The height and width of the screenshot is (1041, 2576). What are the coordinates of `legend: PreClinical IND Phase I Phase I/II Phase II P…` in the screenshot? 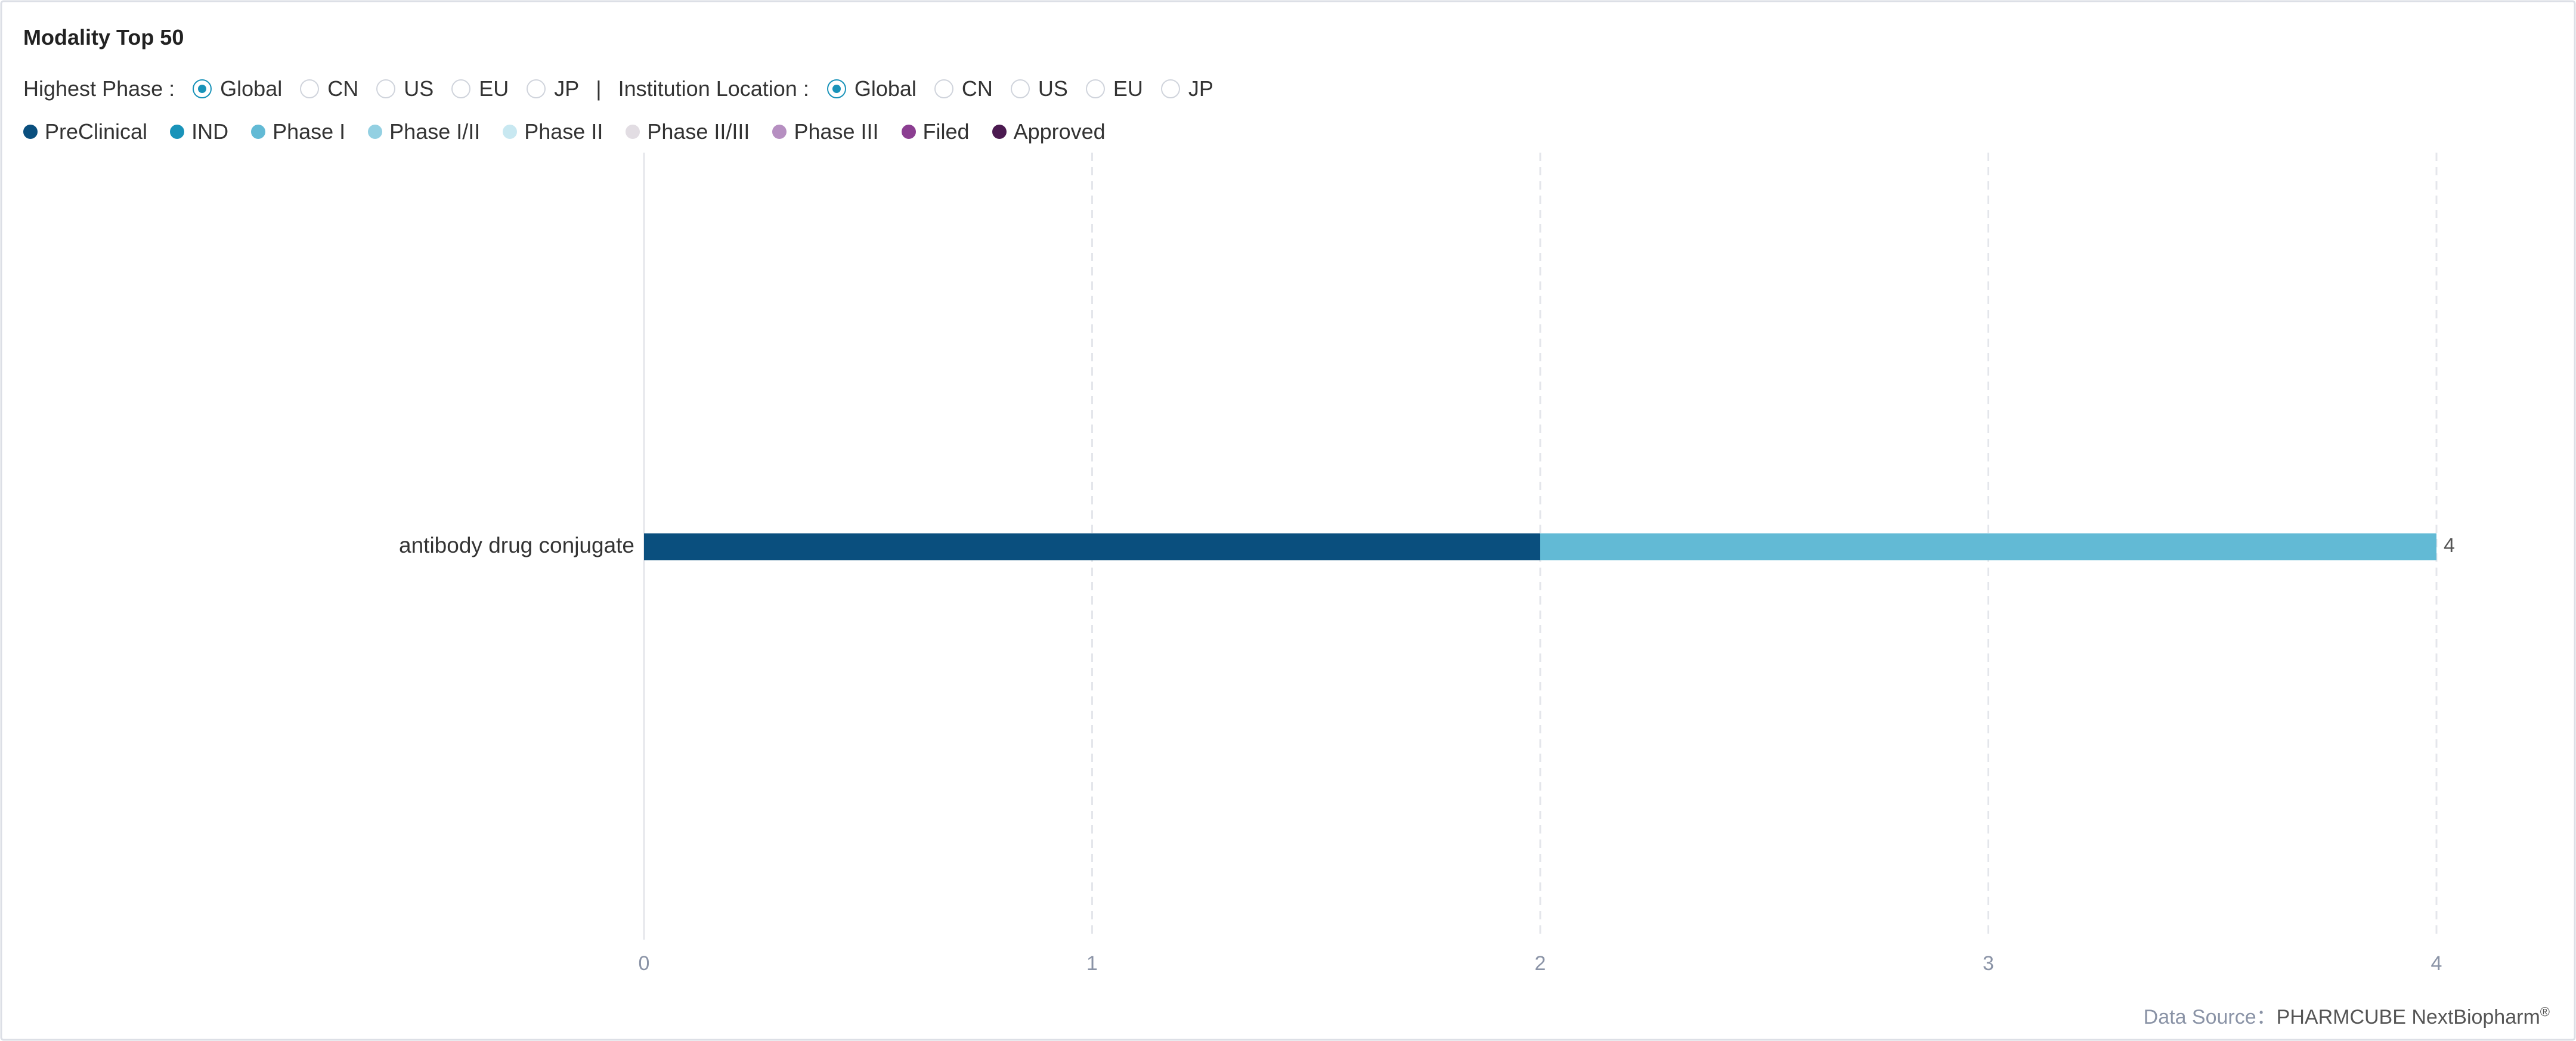 It's located at (575, 131).